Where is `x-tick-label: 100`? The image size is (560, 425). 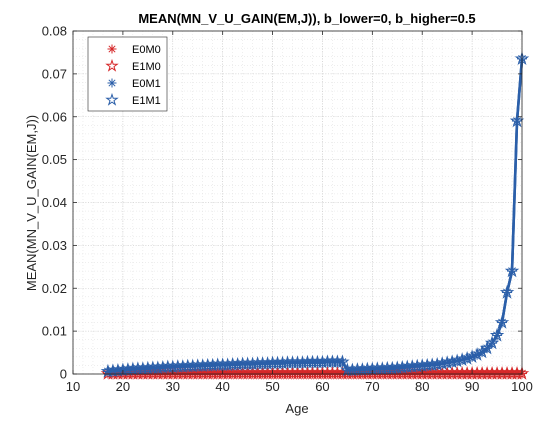 x-tick-label: 100 is located at coordinates (522, 386).